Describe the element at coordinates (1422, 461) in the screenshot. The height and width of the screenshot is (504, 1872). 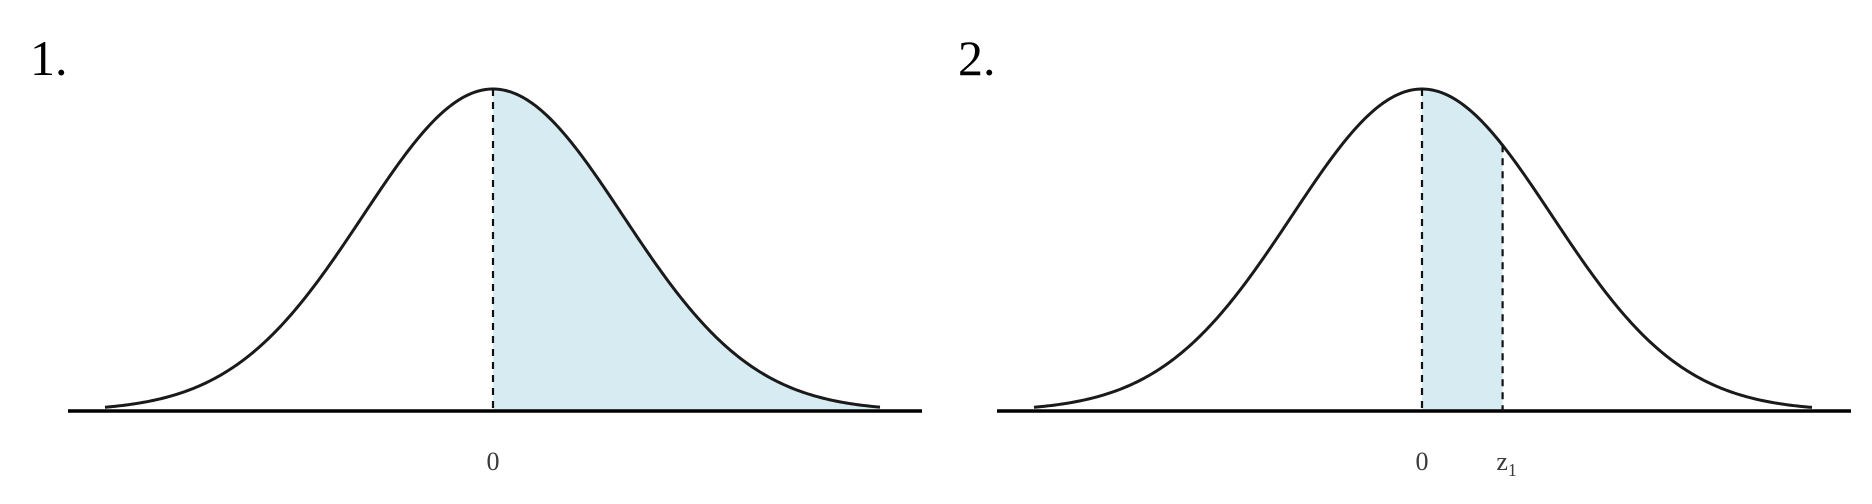
I see `panel-2-tick-zero: 0` at that location.